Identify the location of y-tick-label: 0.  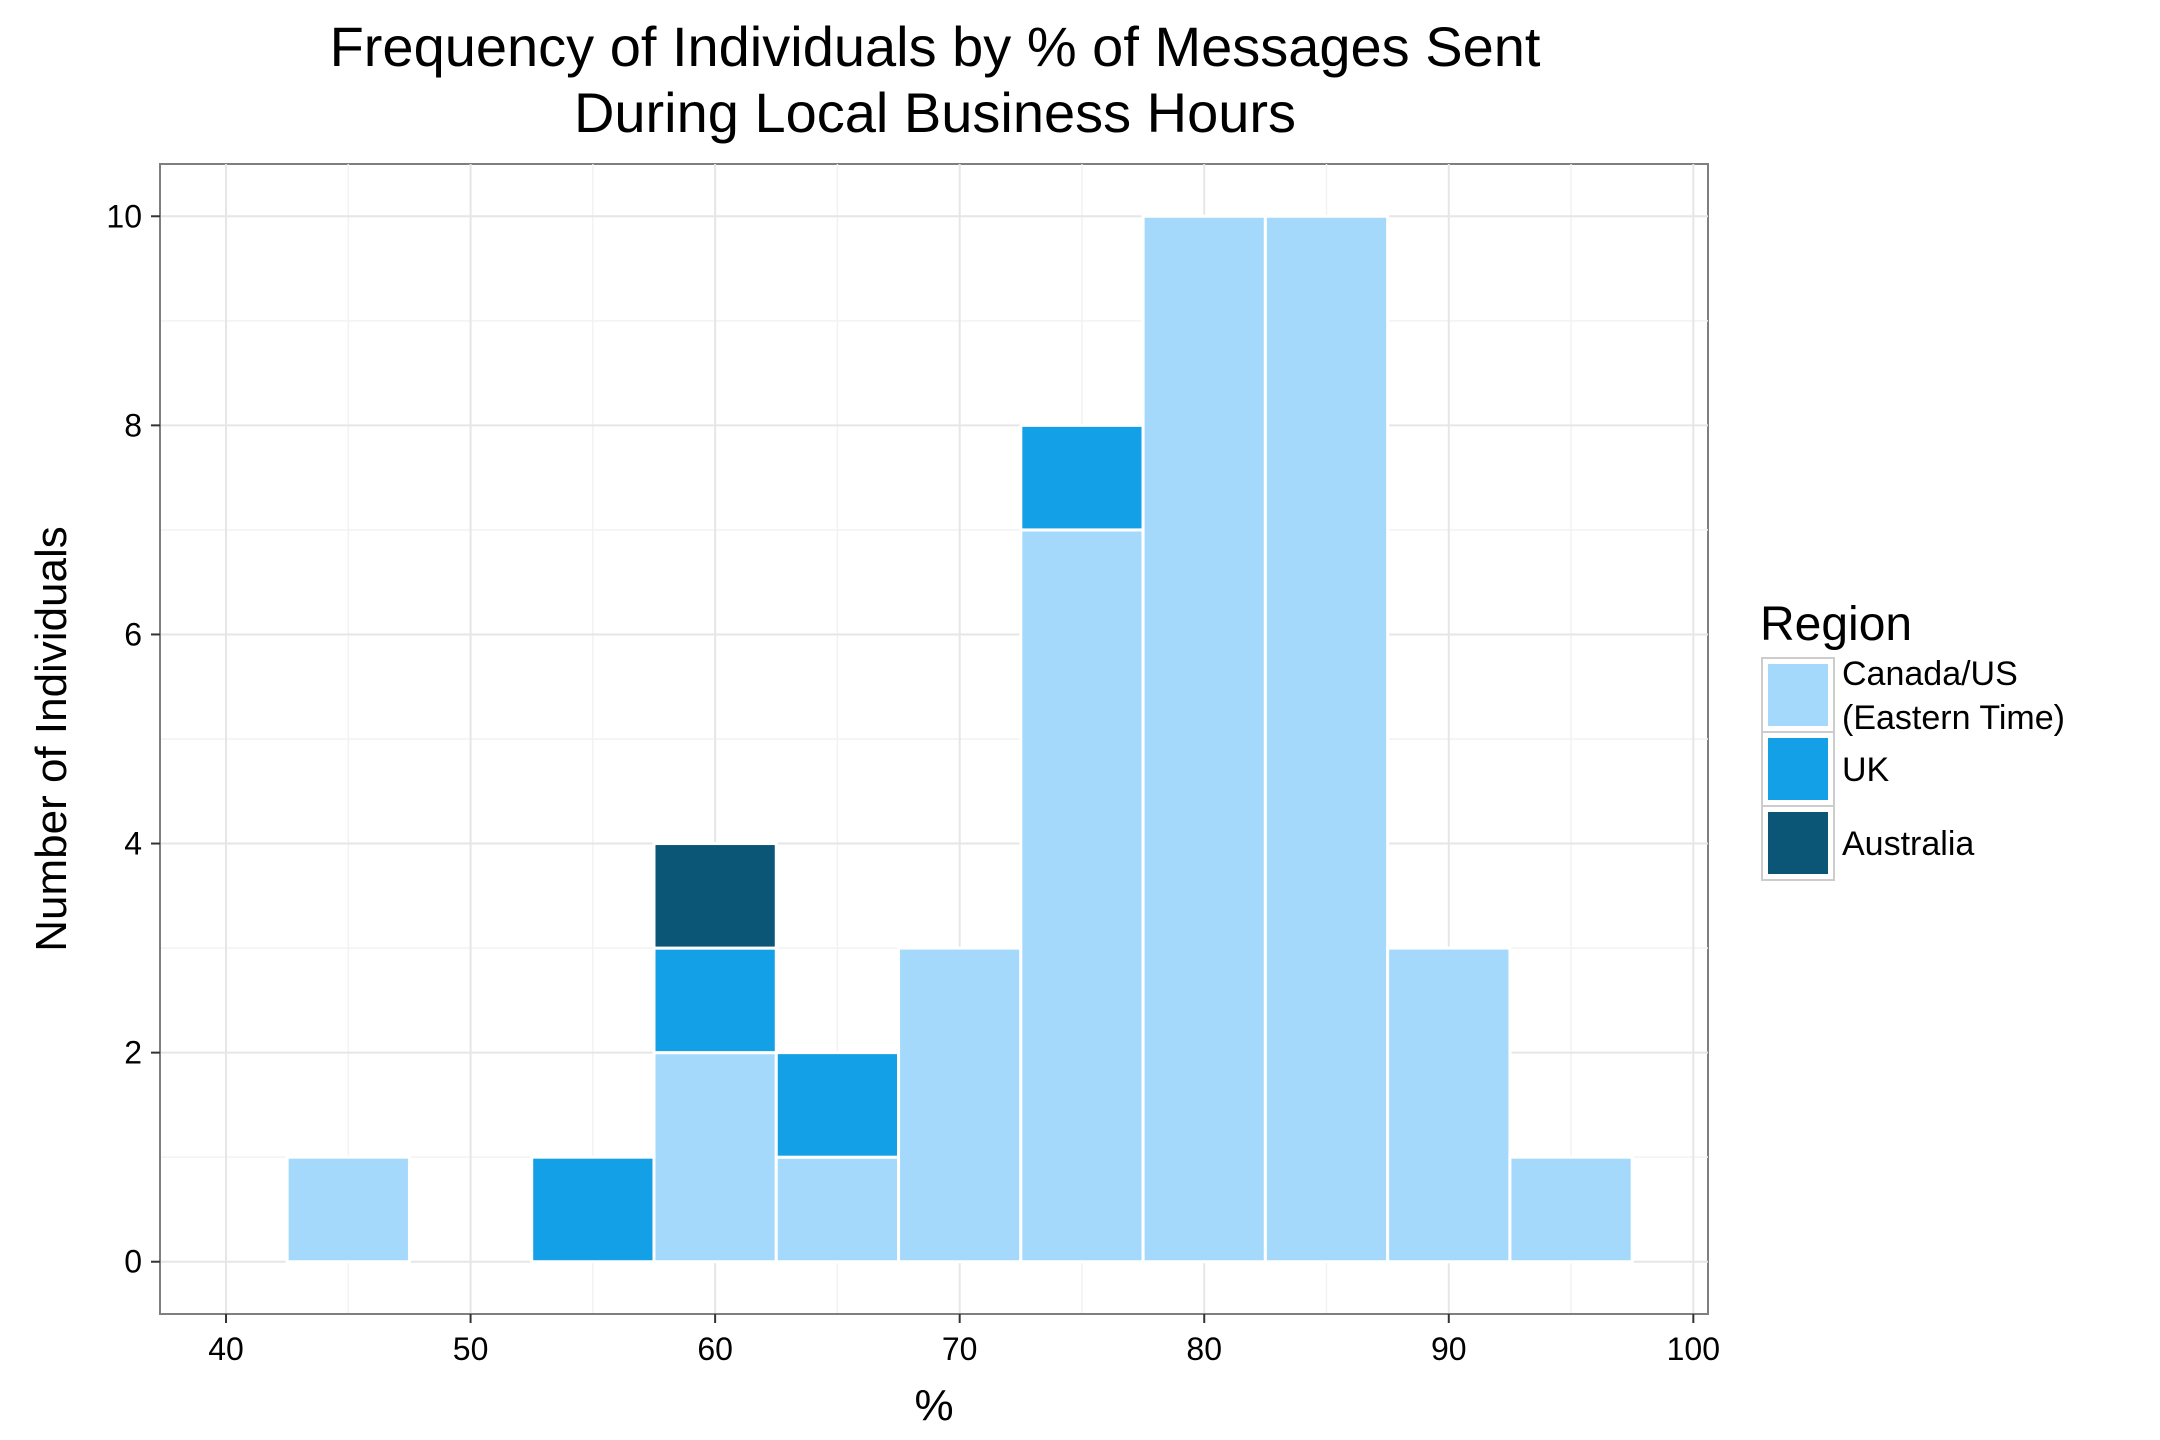
(133, 1262).